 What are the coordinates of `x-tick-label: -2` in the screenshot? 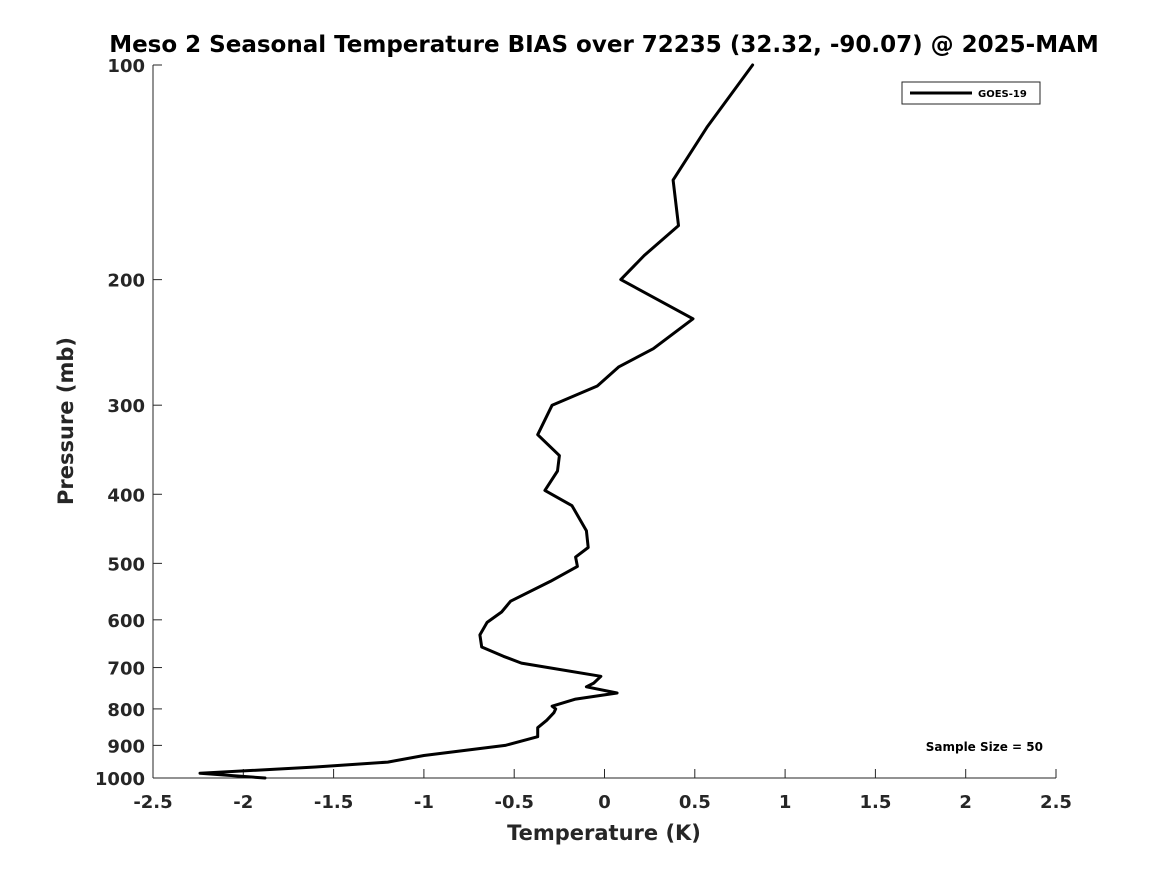 It's located at (243, 802).